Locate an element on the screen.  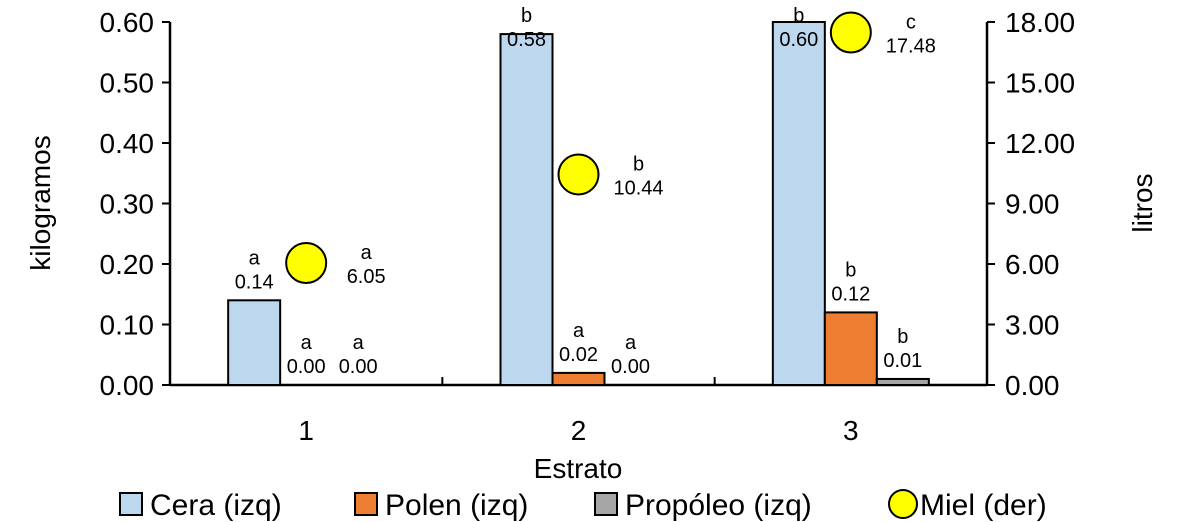
data-label: 0.14 is located at coordinates (254, 282).